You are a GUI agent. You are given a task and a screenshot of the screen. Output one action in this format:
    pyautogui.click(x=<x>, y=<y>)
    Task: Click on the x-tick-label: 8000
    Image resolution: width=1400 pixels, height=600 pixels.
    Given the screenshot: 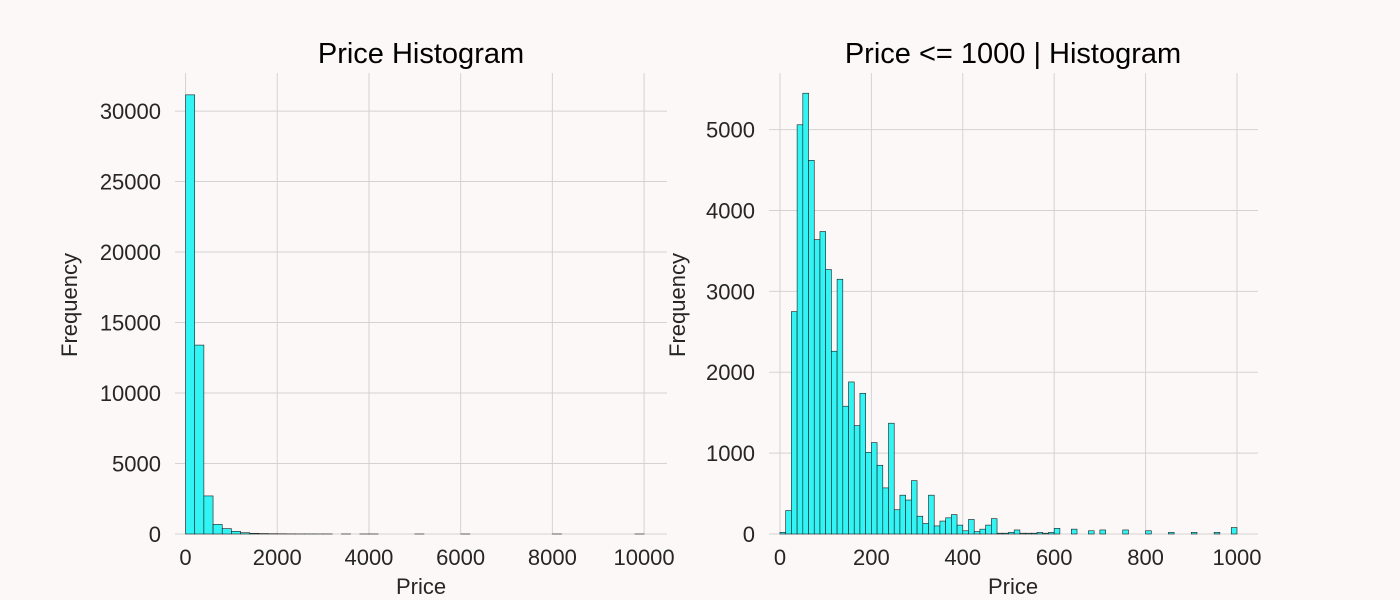 What is the action you would take?
    pyautogui.click(x=552, y=557)
    